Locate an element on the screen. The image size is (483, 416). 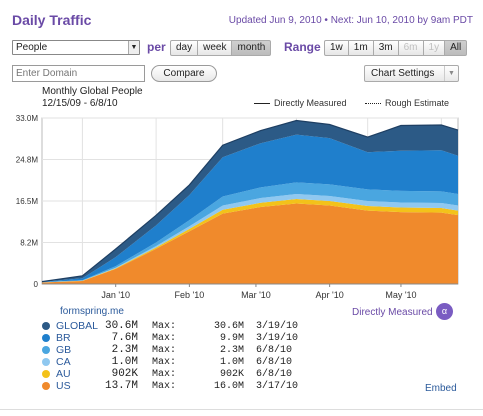
y-tick-label: 16.5M is located at coordinates (27, 201).